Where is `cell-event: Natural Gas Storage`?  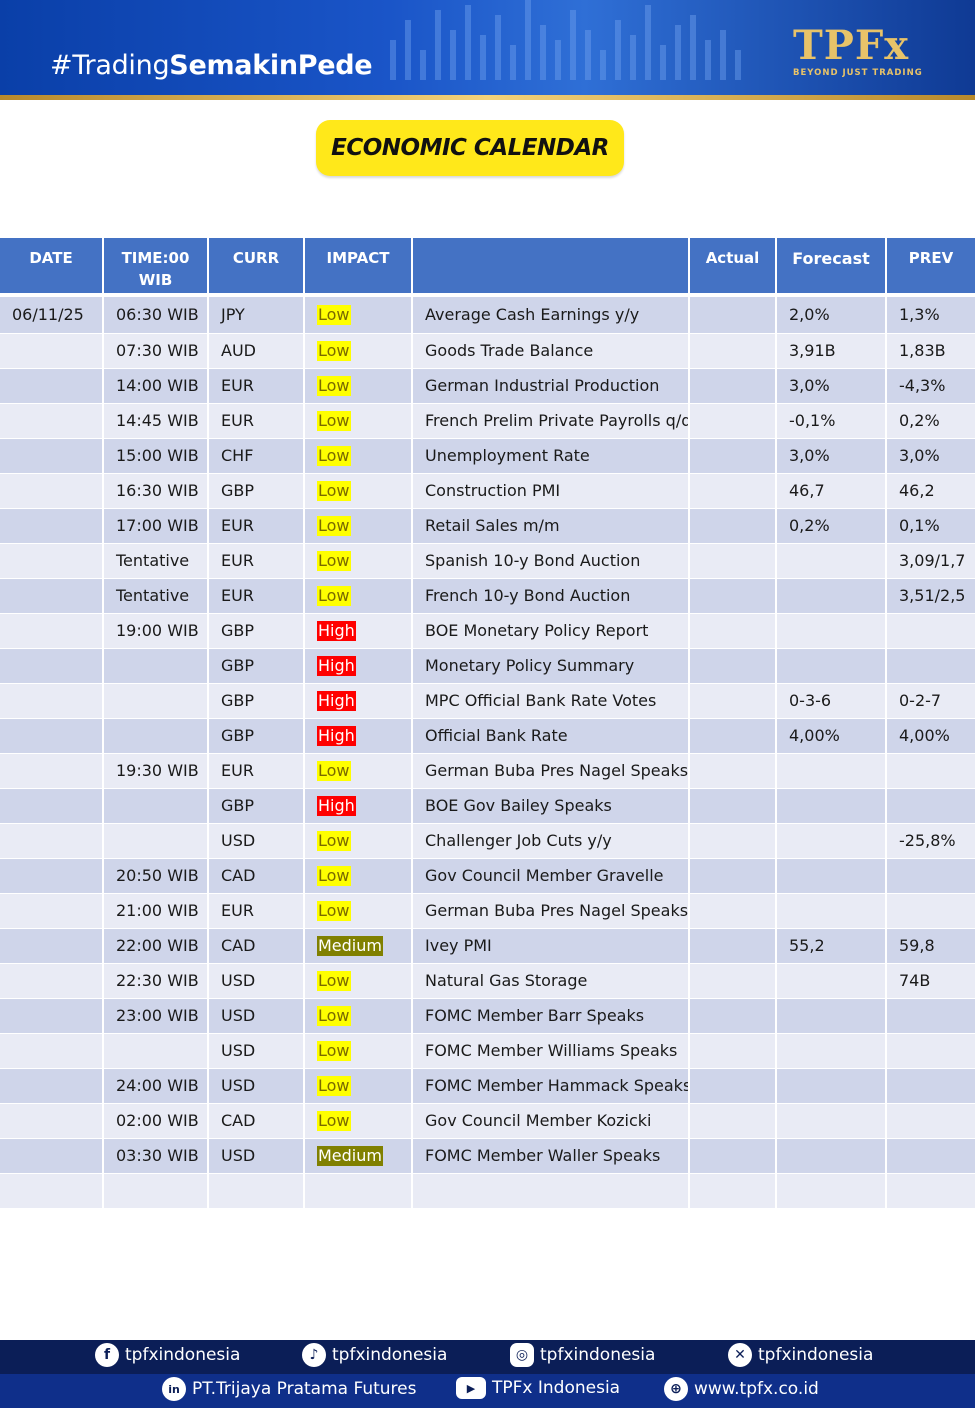
cell-event: Natural Gas Storage is located at coordinates (551, 981).